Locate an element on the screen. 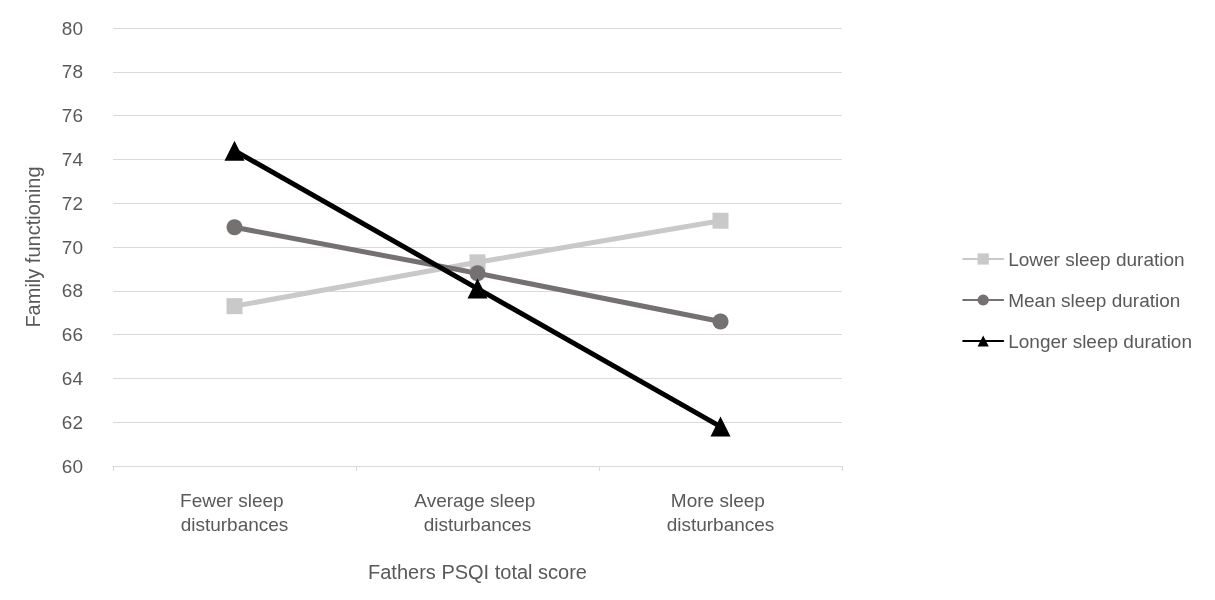 The image size is (1215, 600). y-tick-label: 78 is located at coordinates (72, 72).